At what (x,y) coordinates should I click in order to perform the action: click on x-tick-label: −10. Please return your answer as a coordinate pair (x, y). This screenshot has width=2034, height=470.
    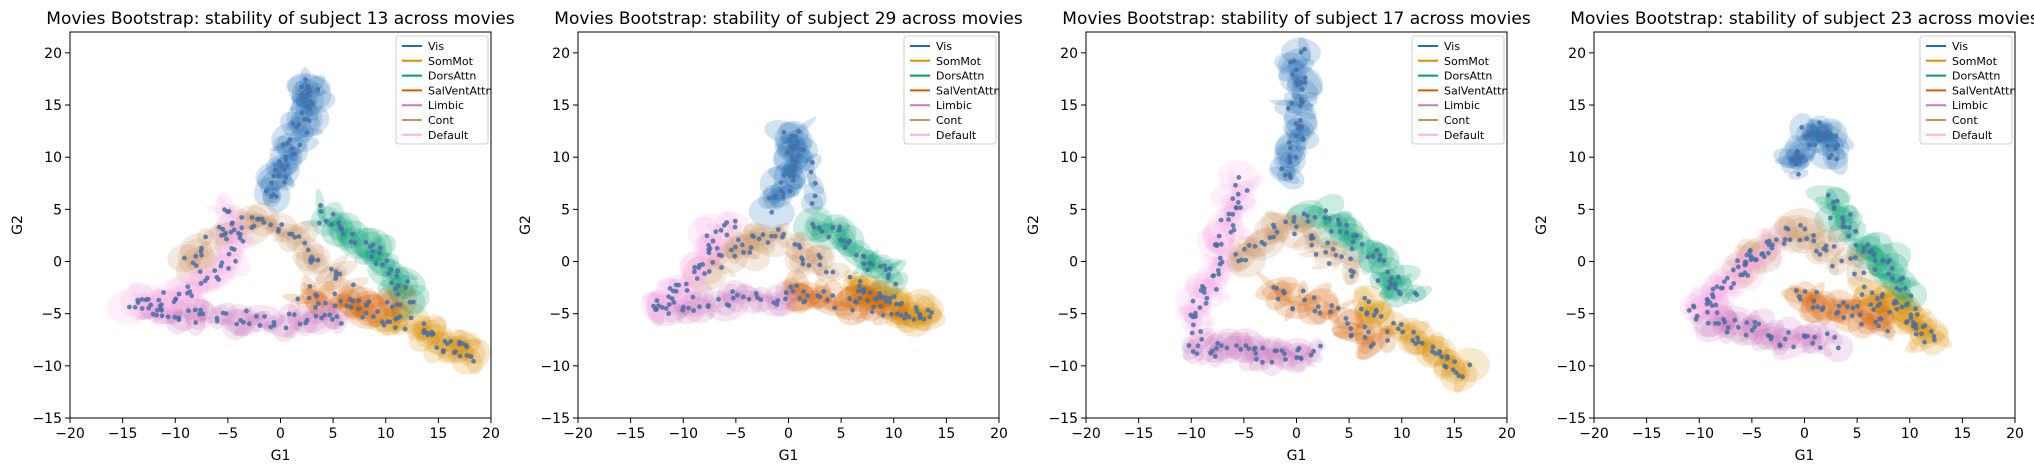
    Looking at the image, I should click on (683, 434).